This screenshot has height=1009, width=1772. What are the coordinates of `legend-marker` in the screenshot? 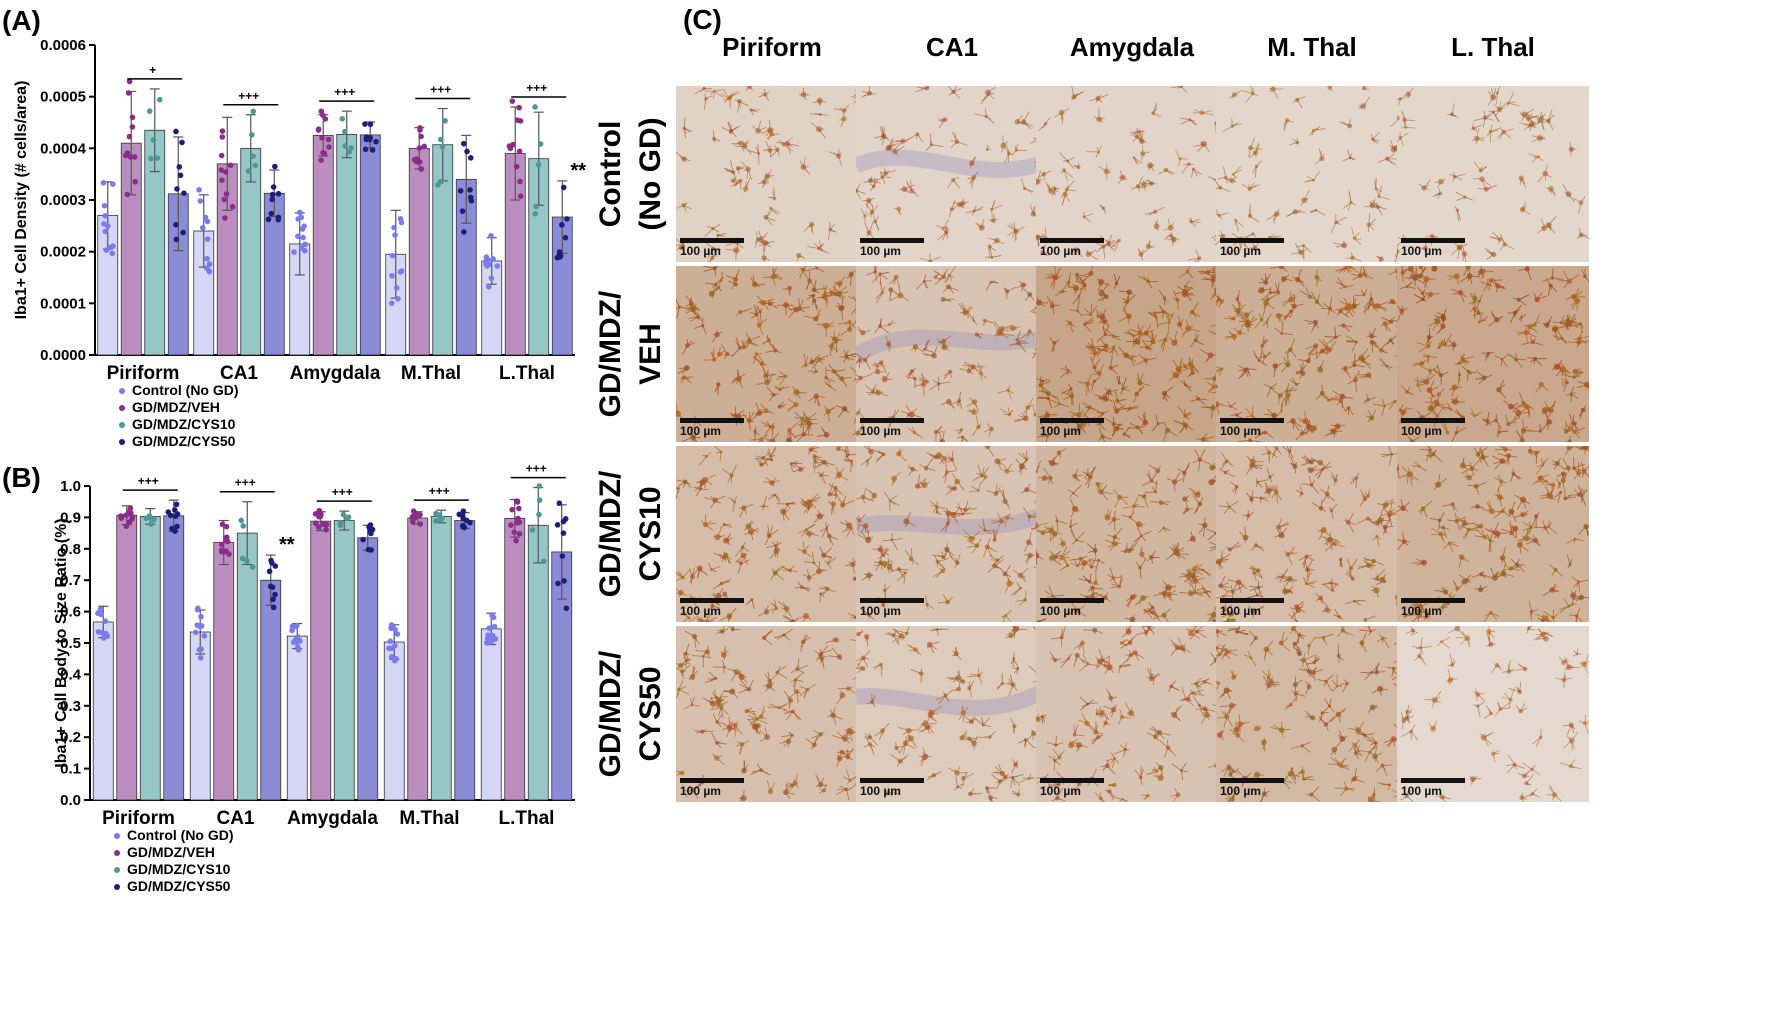 It's located at (117, 853).